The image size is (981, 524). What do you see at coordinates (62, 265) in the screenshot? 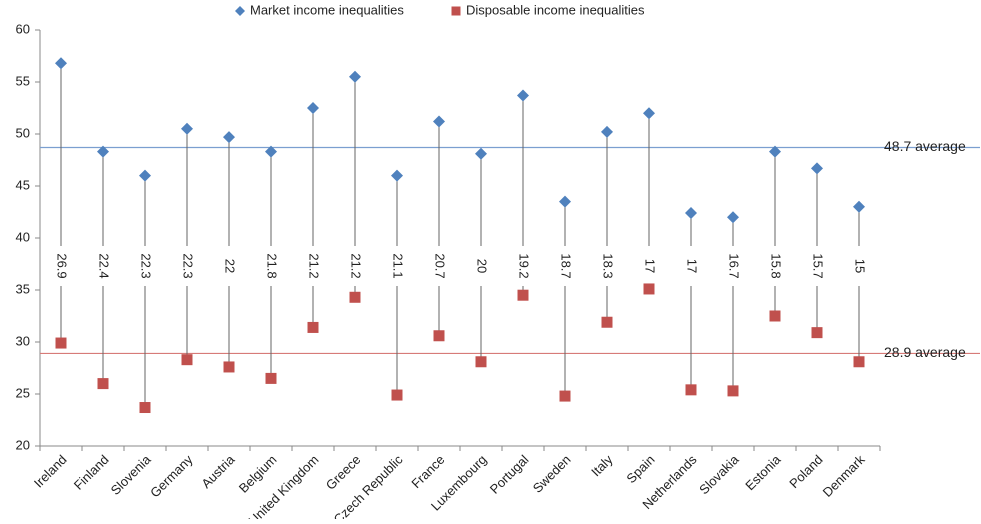
I see `difference-label: 26.9` at bounding box center [62, 265].